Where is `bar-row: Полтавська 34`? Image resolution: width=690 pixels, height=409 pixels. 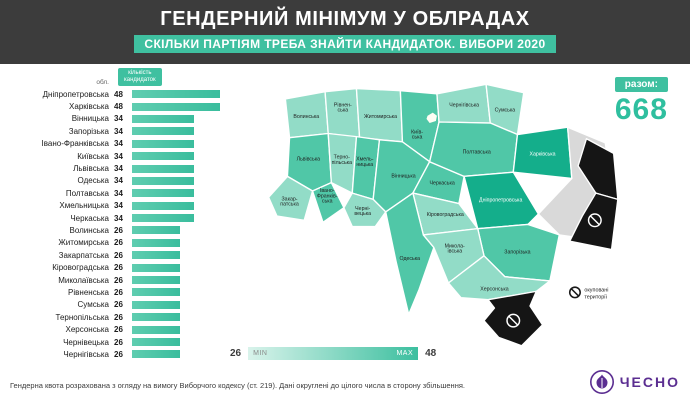
bar-row: Полтавська 34 is located at coordinates (121, 193).